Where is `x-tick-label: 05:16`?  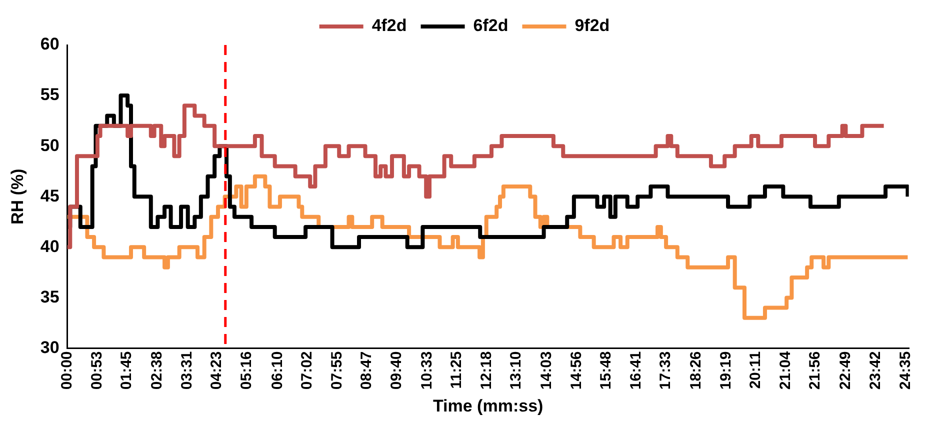
x-tick-label: 05:16 is located at coordinates (247, 370).